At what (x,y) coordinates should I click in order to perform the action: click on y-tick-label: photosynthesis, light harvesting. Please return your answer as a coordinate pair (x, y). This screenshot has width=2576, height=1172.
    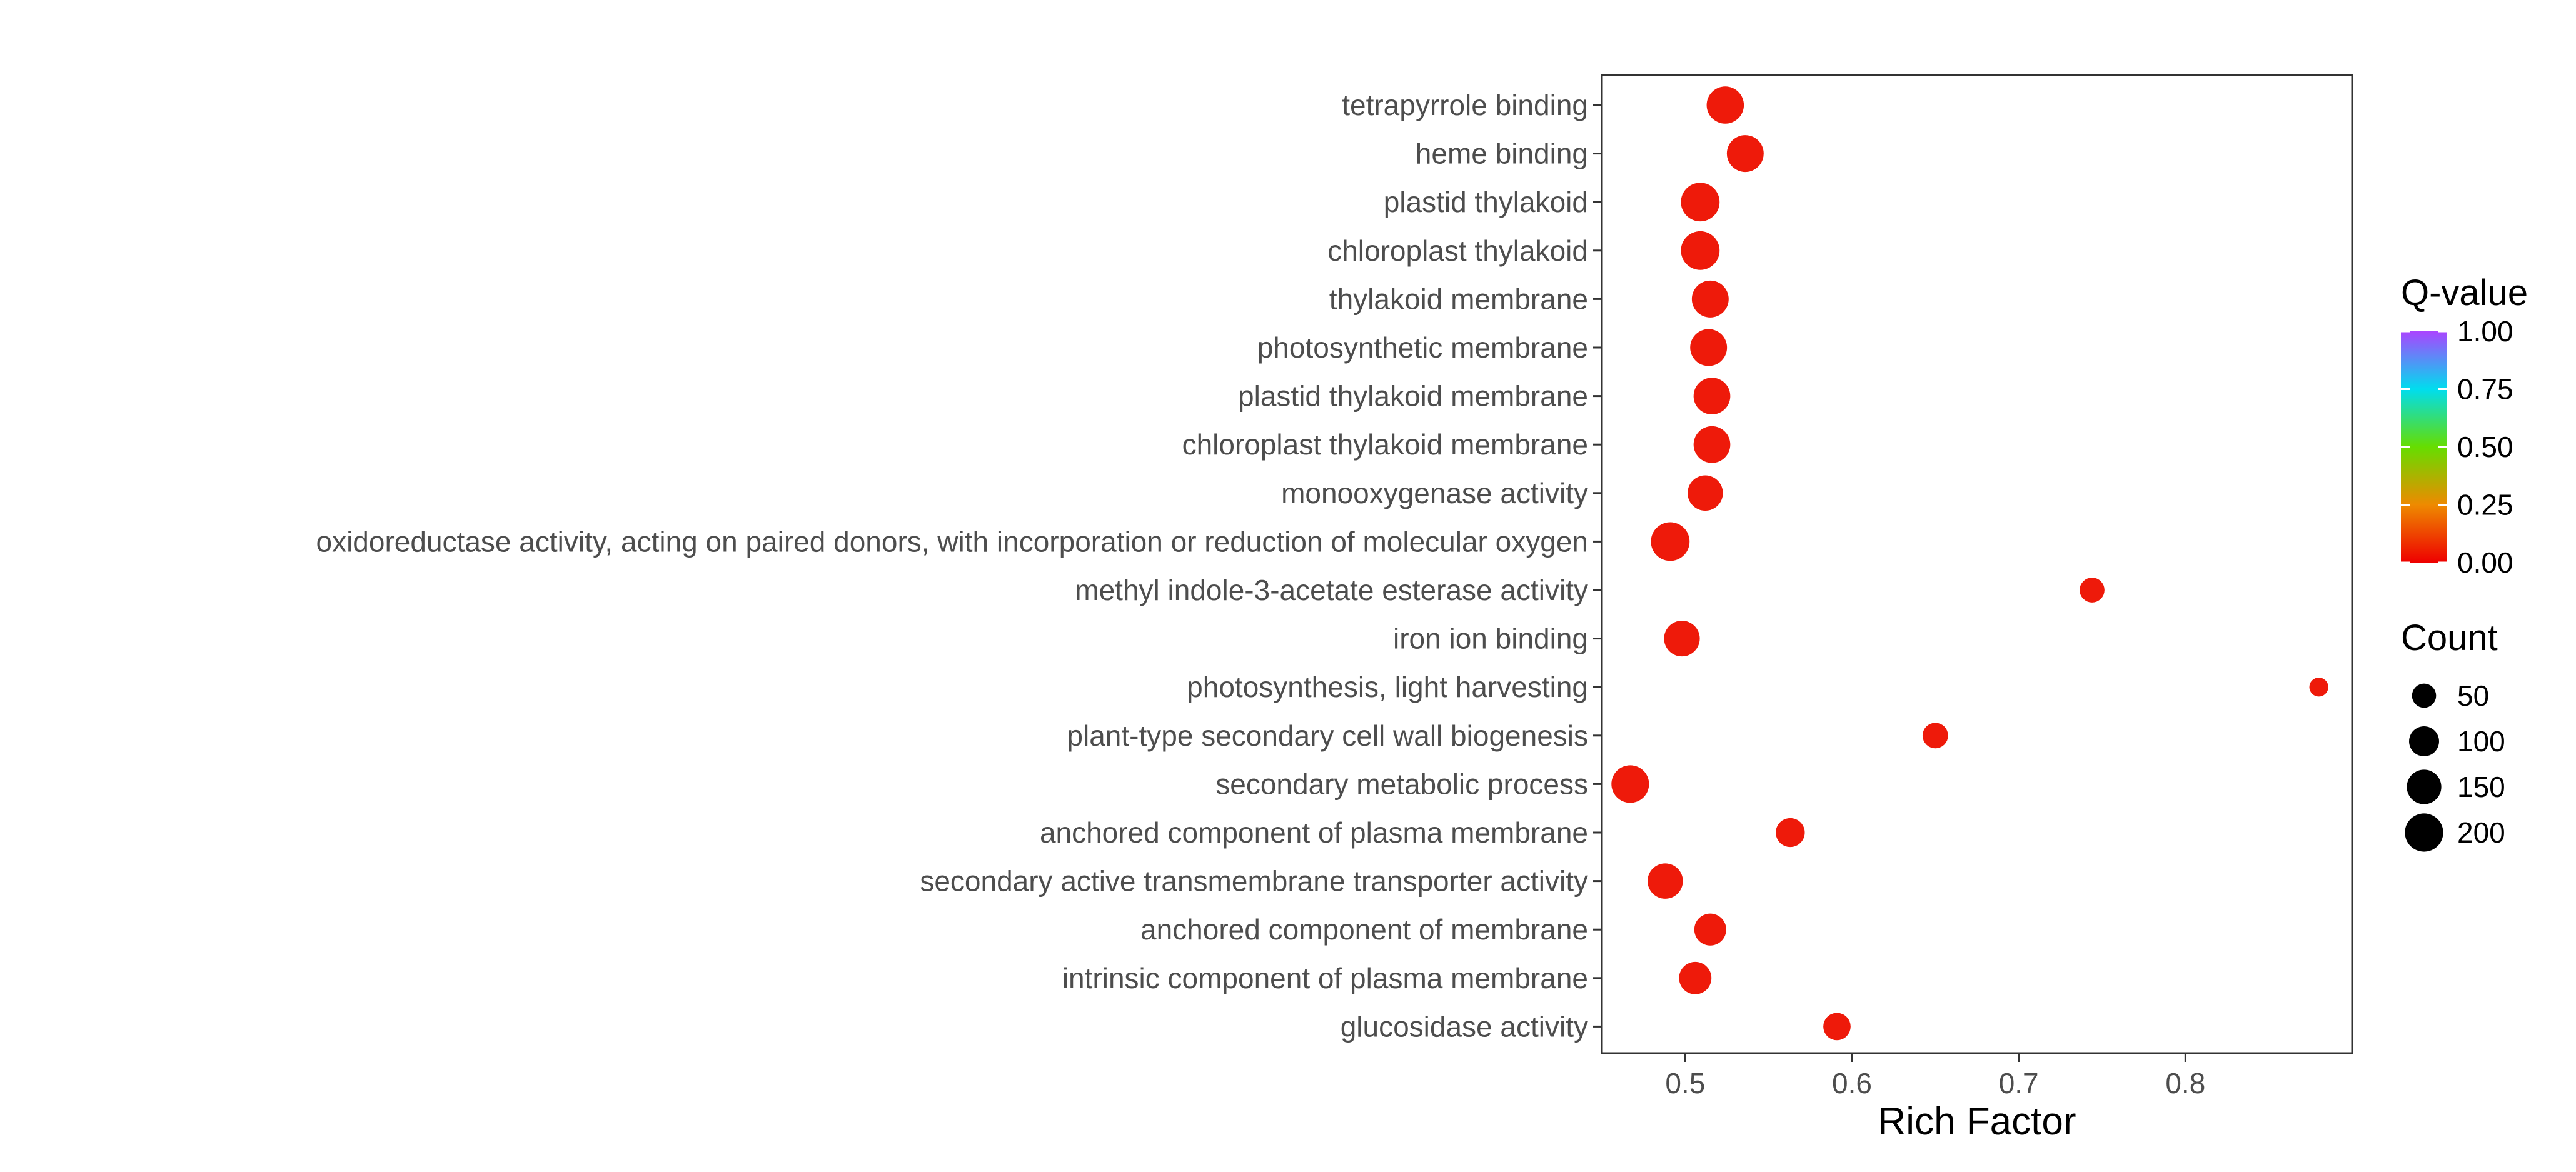
    Looking at the image, I should click on (1387, 687).